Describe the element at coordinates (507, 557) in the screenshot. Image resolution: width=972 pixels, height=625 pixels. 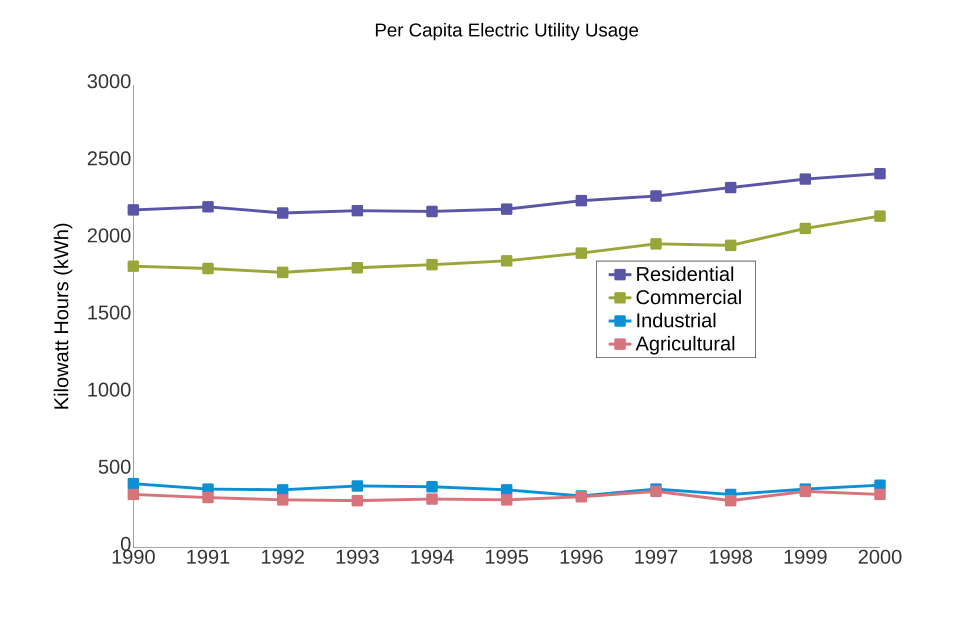
I see `x-tick-label: 1995` at that location.